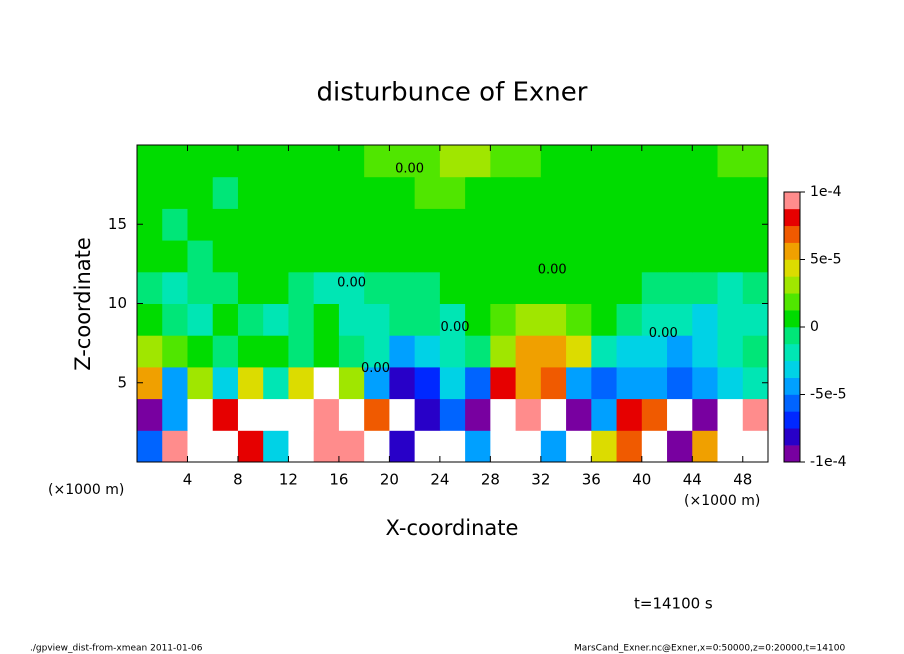  Describe the element at coordinates (452, 93) in the screenshot. I see `chart-title: disturbunce of Exner` at that location.